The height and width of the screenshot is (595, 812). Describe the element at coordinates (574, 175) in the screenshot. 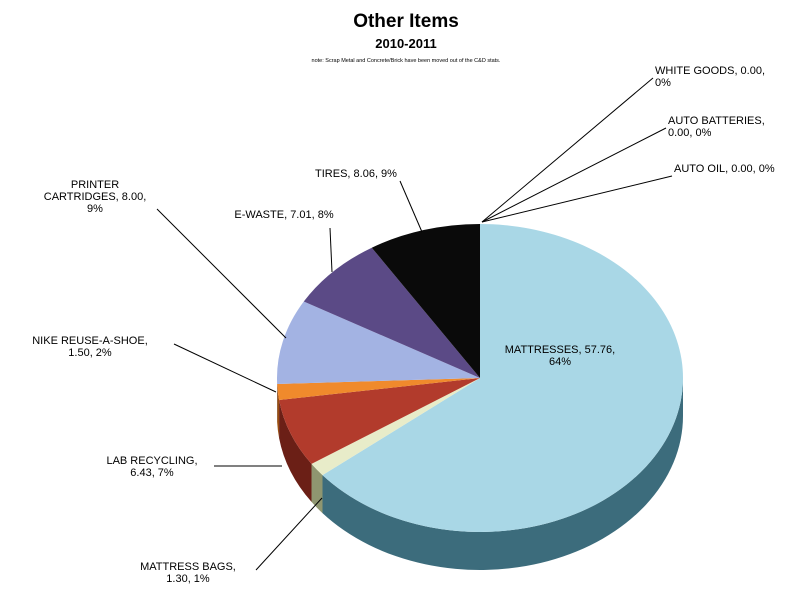

I see `leader-line-auto-batteries` at that location.